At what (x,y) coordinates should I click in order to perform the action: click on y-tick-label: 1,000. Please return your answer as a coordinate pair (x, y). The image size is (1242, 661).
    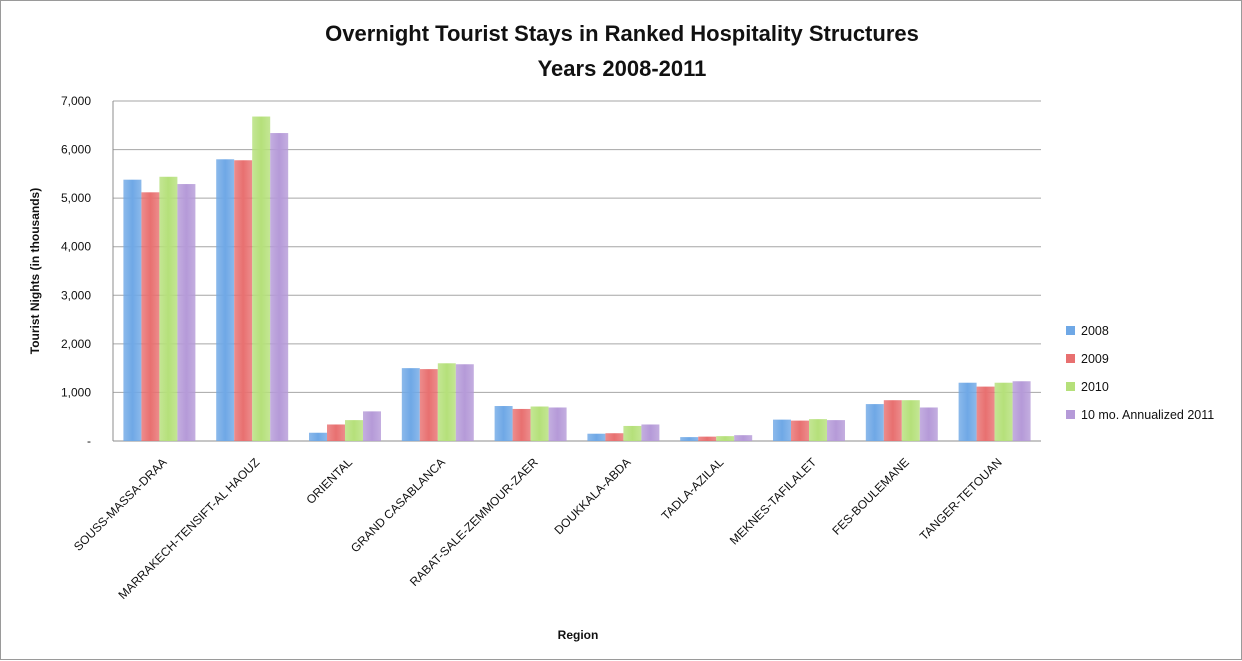
    Looking at the image, I should click on (76, 392).